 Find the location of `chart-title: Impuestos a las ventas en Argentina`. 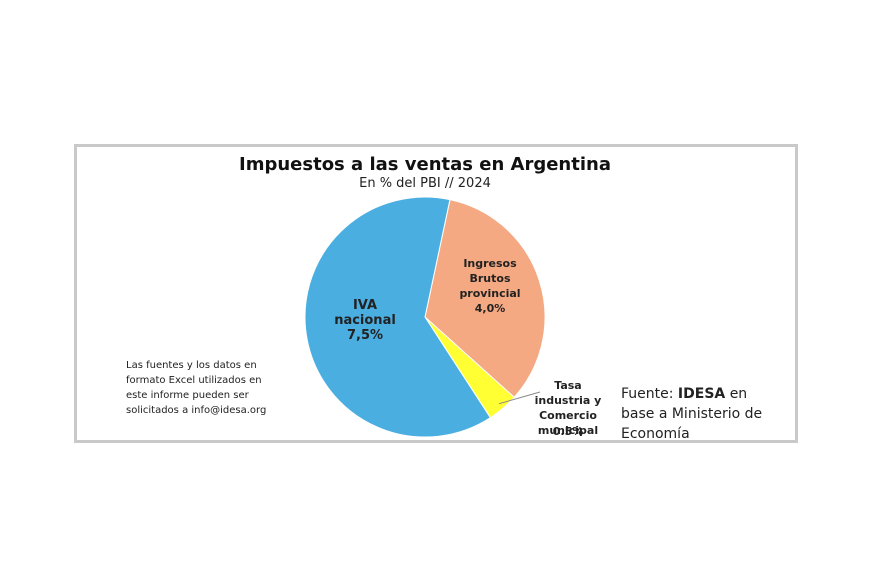

chart-title: Impuestos a las ventas en Argentina is located at coordinates (425, 164).